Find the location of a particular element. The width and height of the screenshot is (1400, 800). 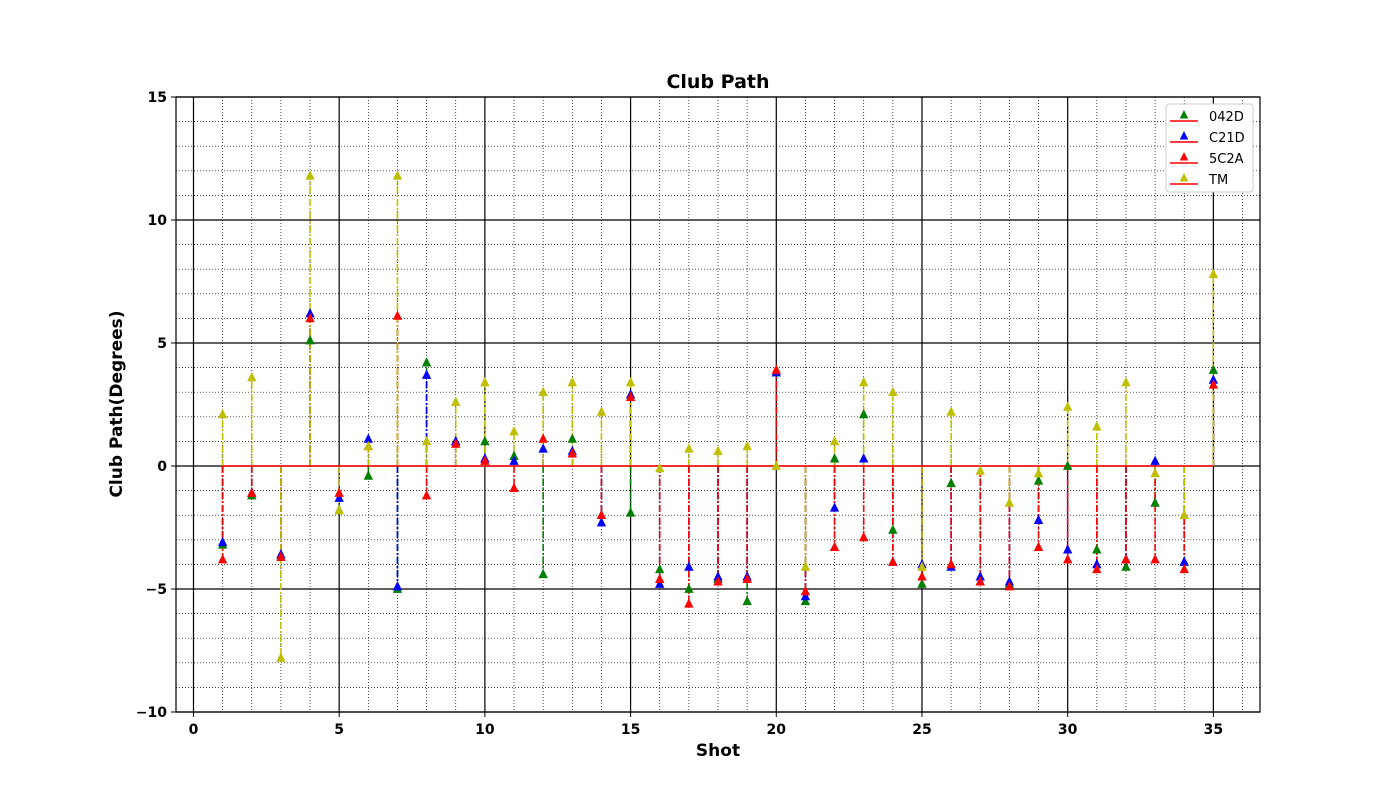

y-tick-label: −10 is located at coordinates (151, 713).